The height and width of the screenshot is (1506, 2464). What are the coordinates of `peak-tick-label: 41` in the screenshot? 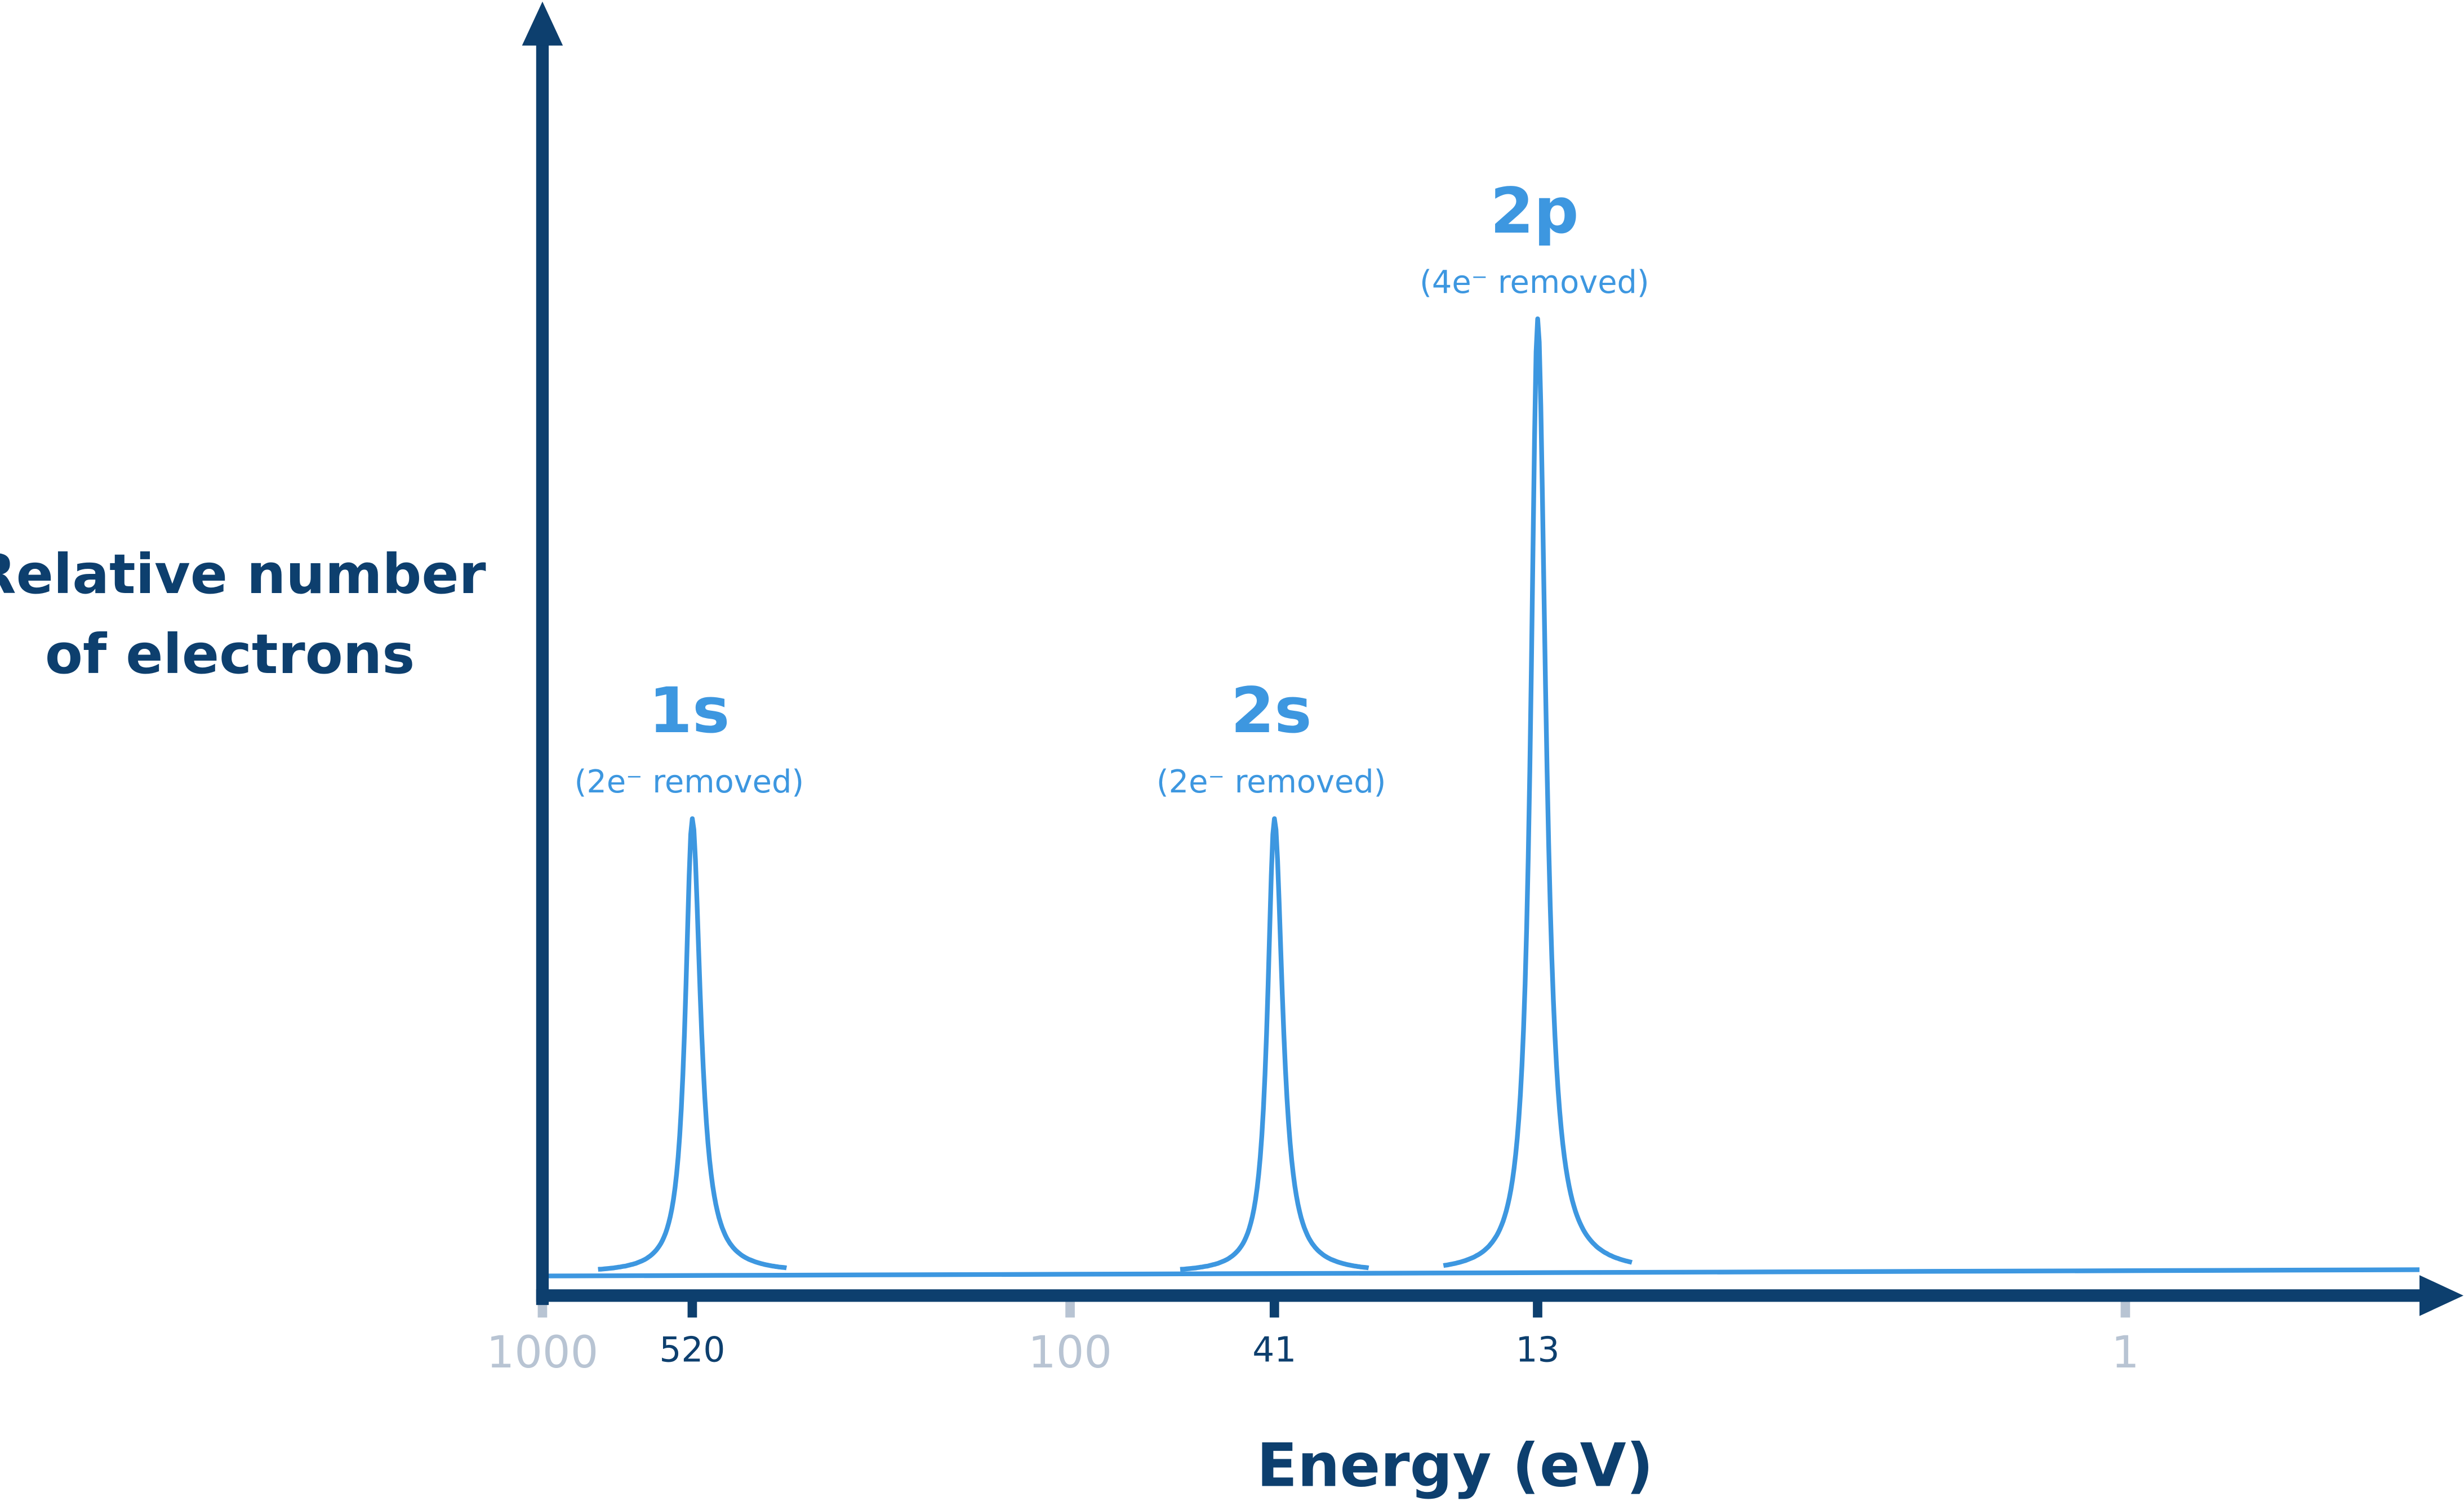 It's located at (1274, 1350).